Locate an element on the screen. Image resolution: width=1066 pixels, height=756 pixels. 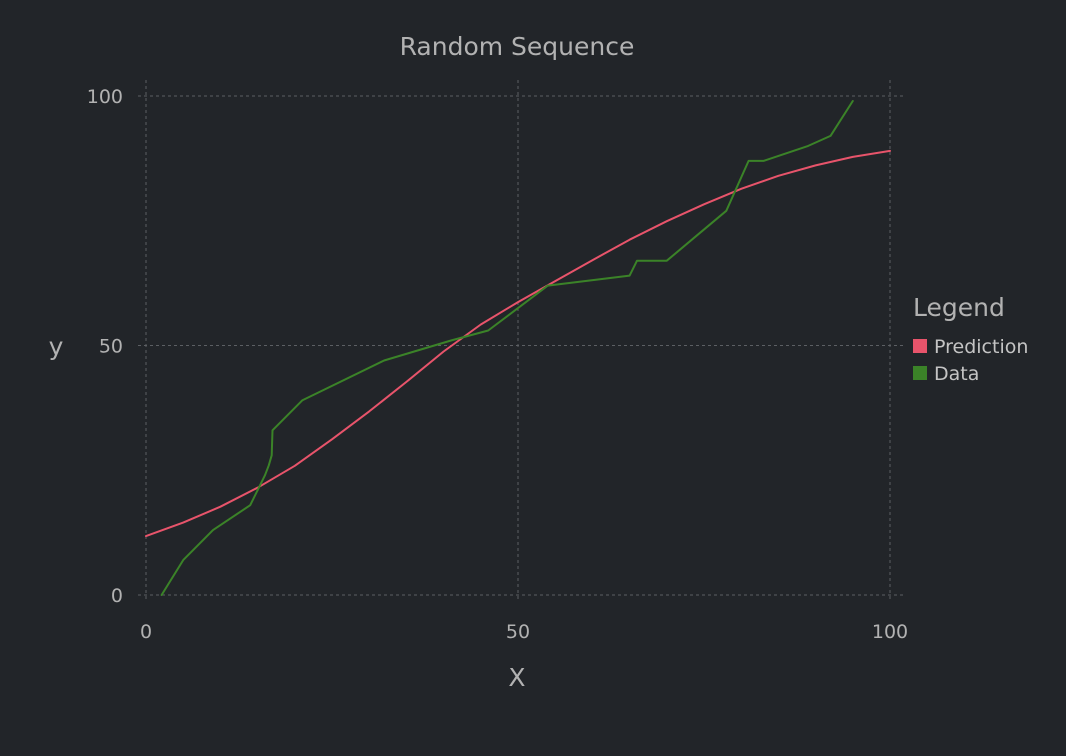
x-tick-label: 0 is located at coordinates (146, 632).